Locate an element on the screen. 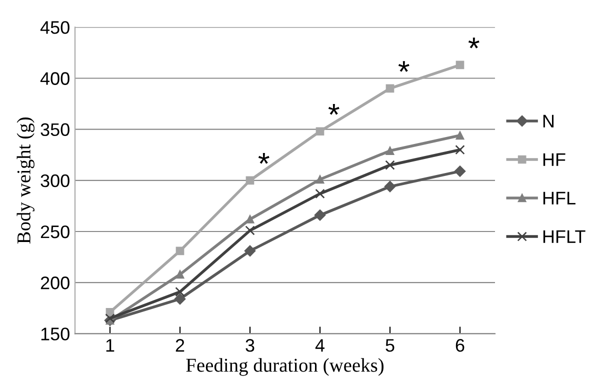 The height and width of the screenshot is (388, 600). legend-label: HFLT is located at coordinates (564, 236).